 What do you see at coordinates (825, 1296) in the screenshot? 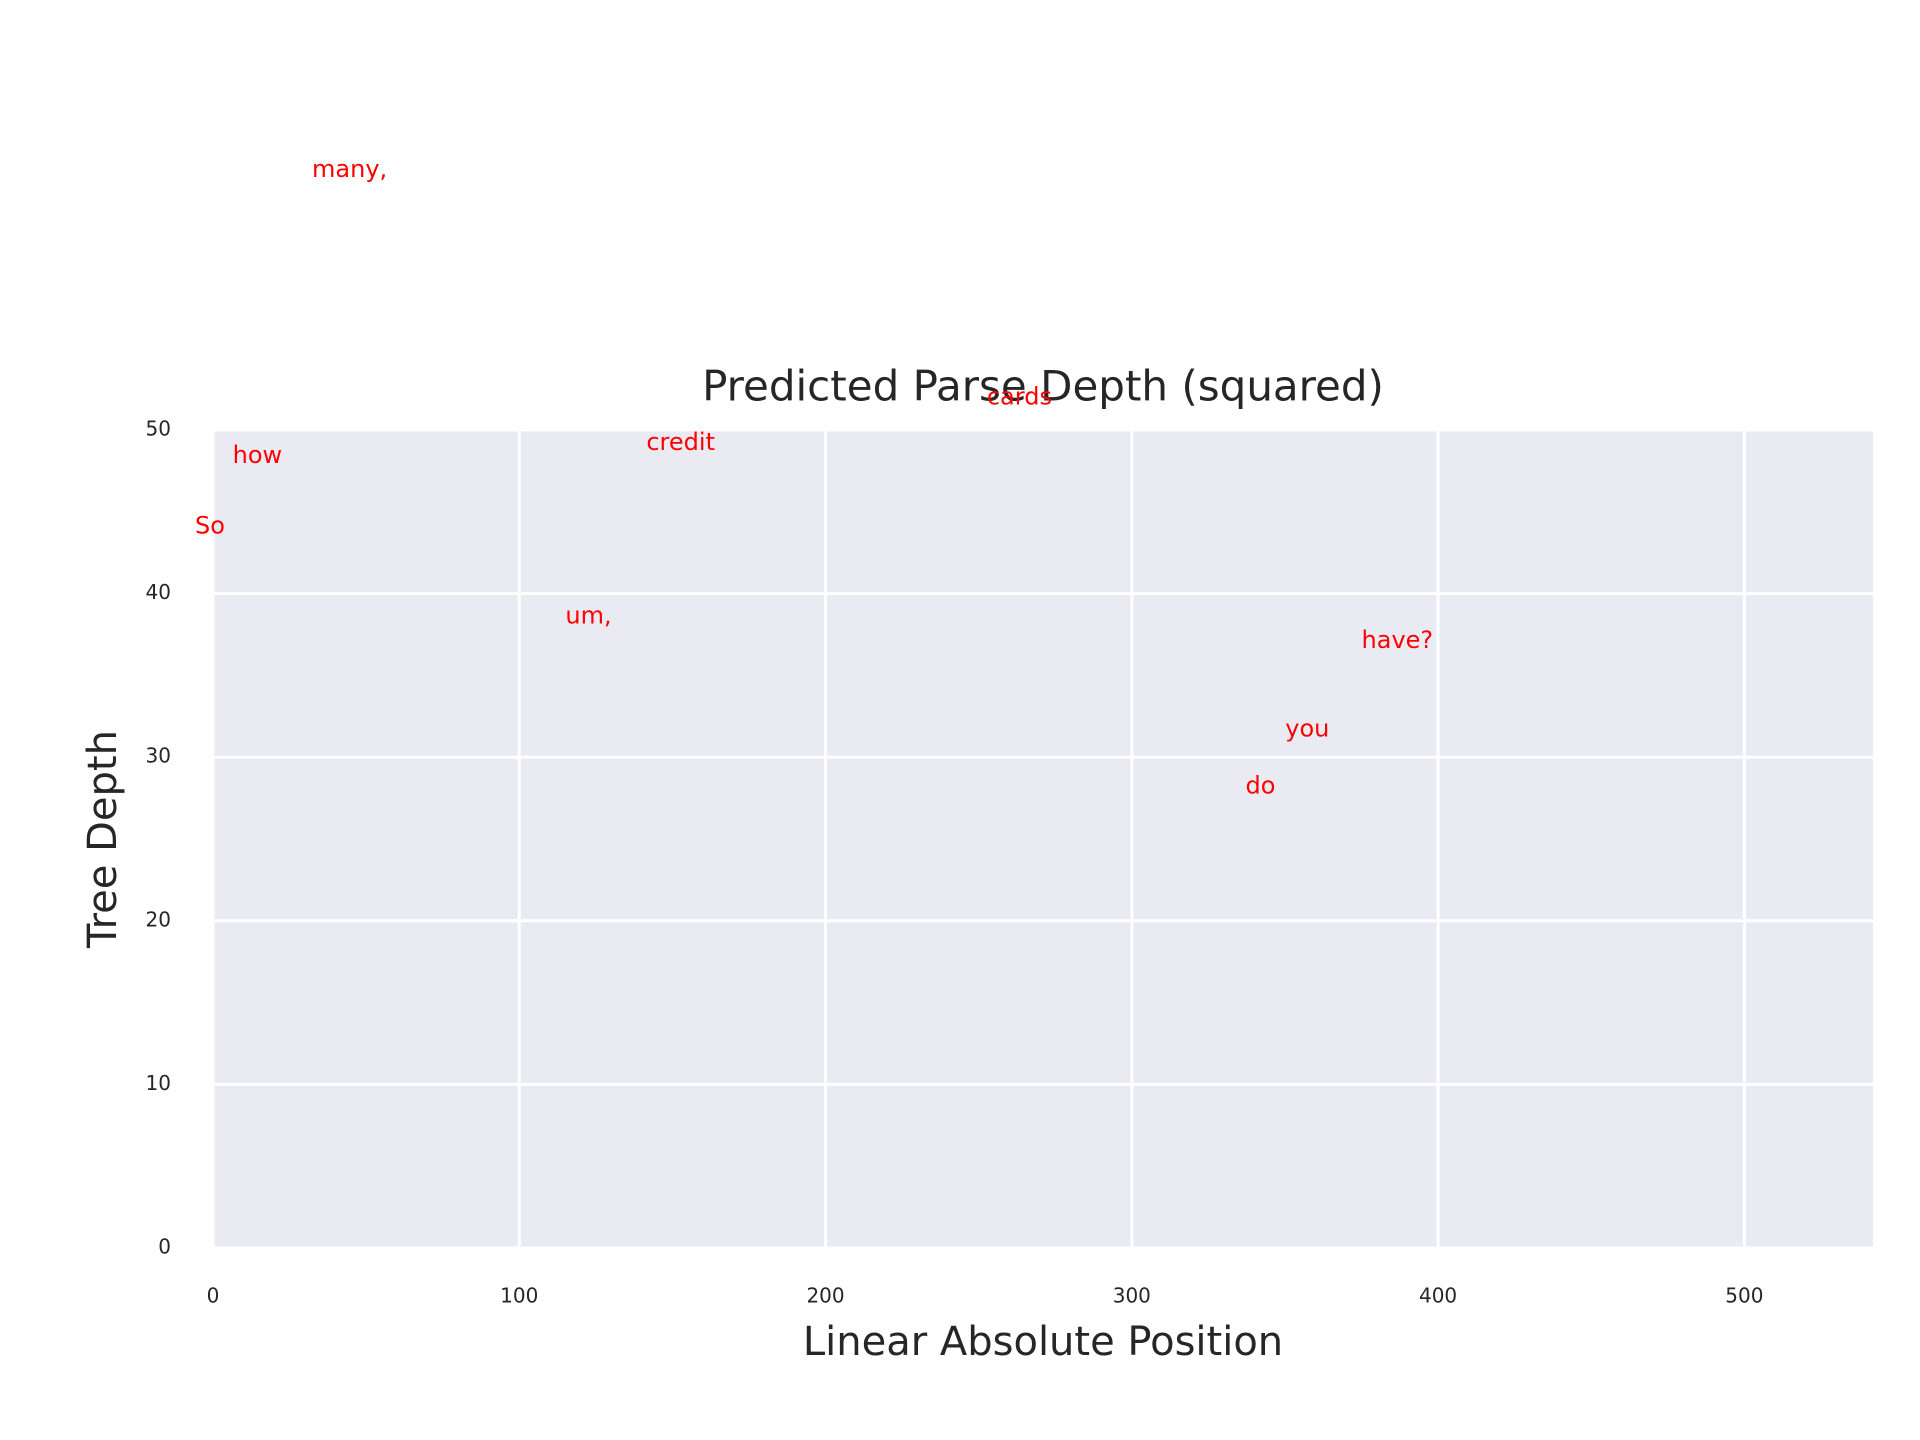
I see `x-tick-label: 200` at bounding box center [825, 1296].